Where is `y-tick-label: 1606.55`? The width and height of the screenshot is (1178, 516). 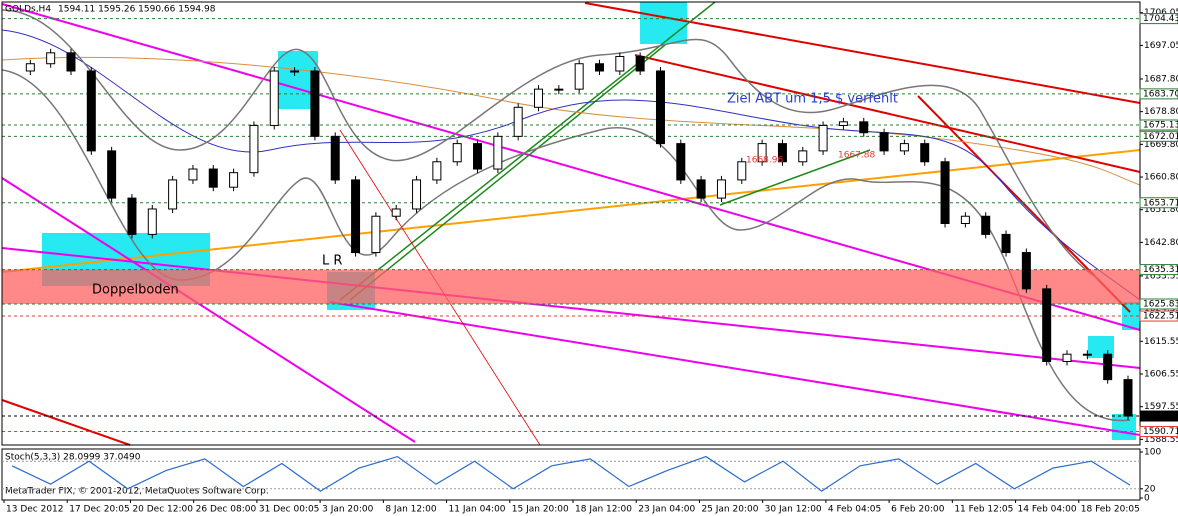 y-tick-label: 1606.55 is located at coordinates (1161, 375).